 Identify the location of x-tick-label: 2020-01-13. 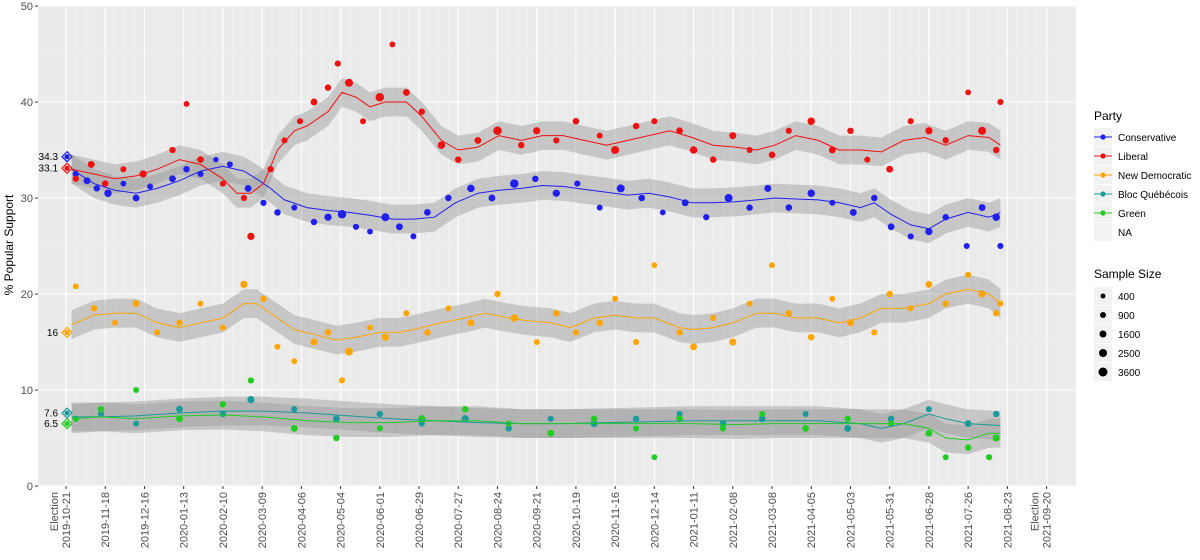
(185, 520).